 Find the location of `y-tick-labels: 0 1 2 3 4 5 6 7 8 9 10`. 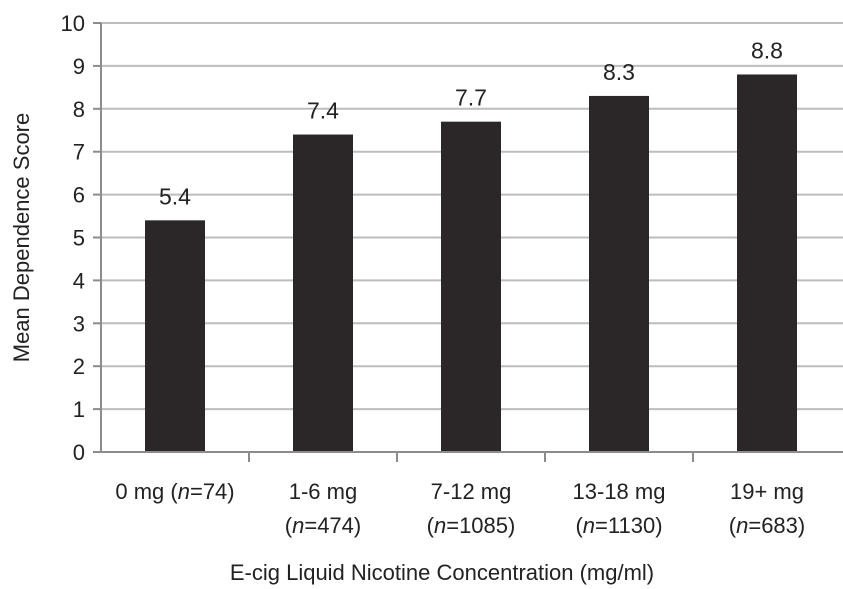

y-tick-labels: 0 1 2 3 4 5 6 7 8 9 10 is located at coordinates (81, 238).